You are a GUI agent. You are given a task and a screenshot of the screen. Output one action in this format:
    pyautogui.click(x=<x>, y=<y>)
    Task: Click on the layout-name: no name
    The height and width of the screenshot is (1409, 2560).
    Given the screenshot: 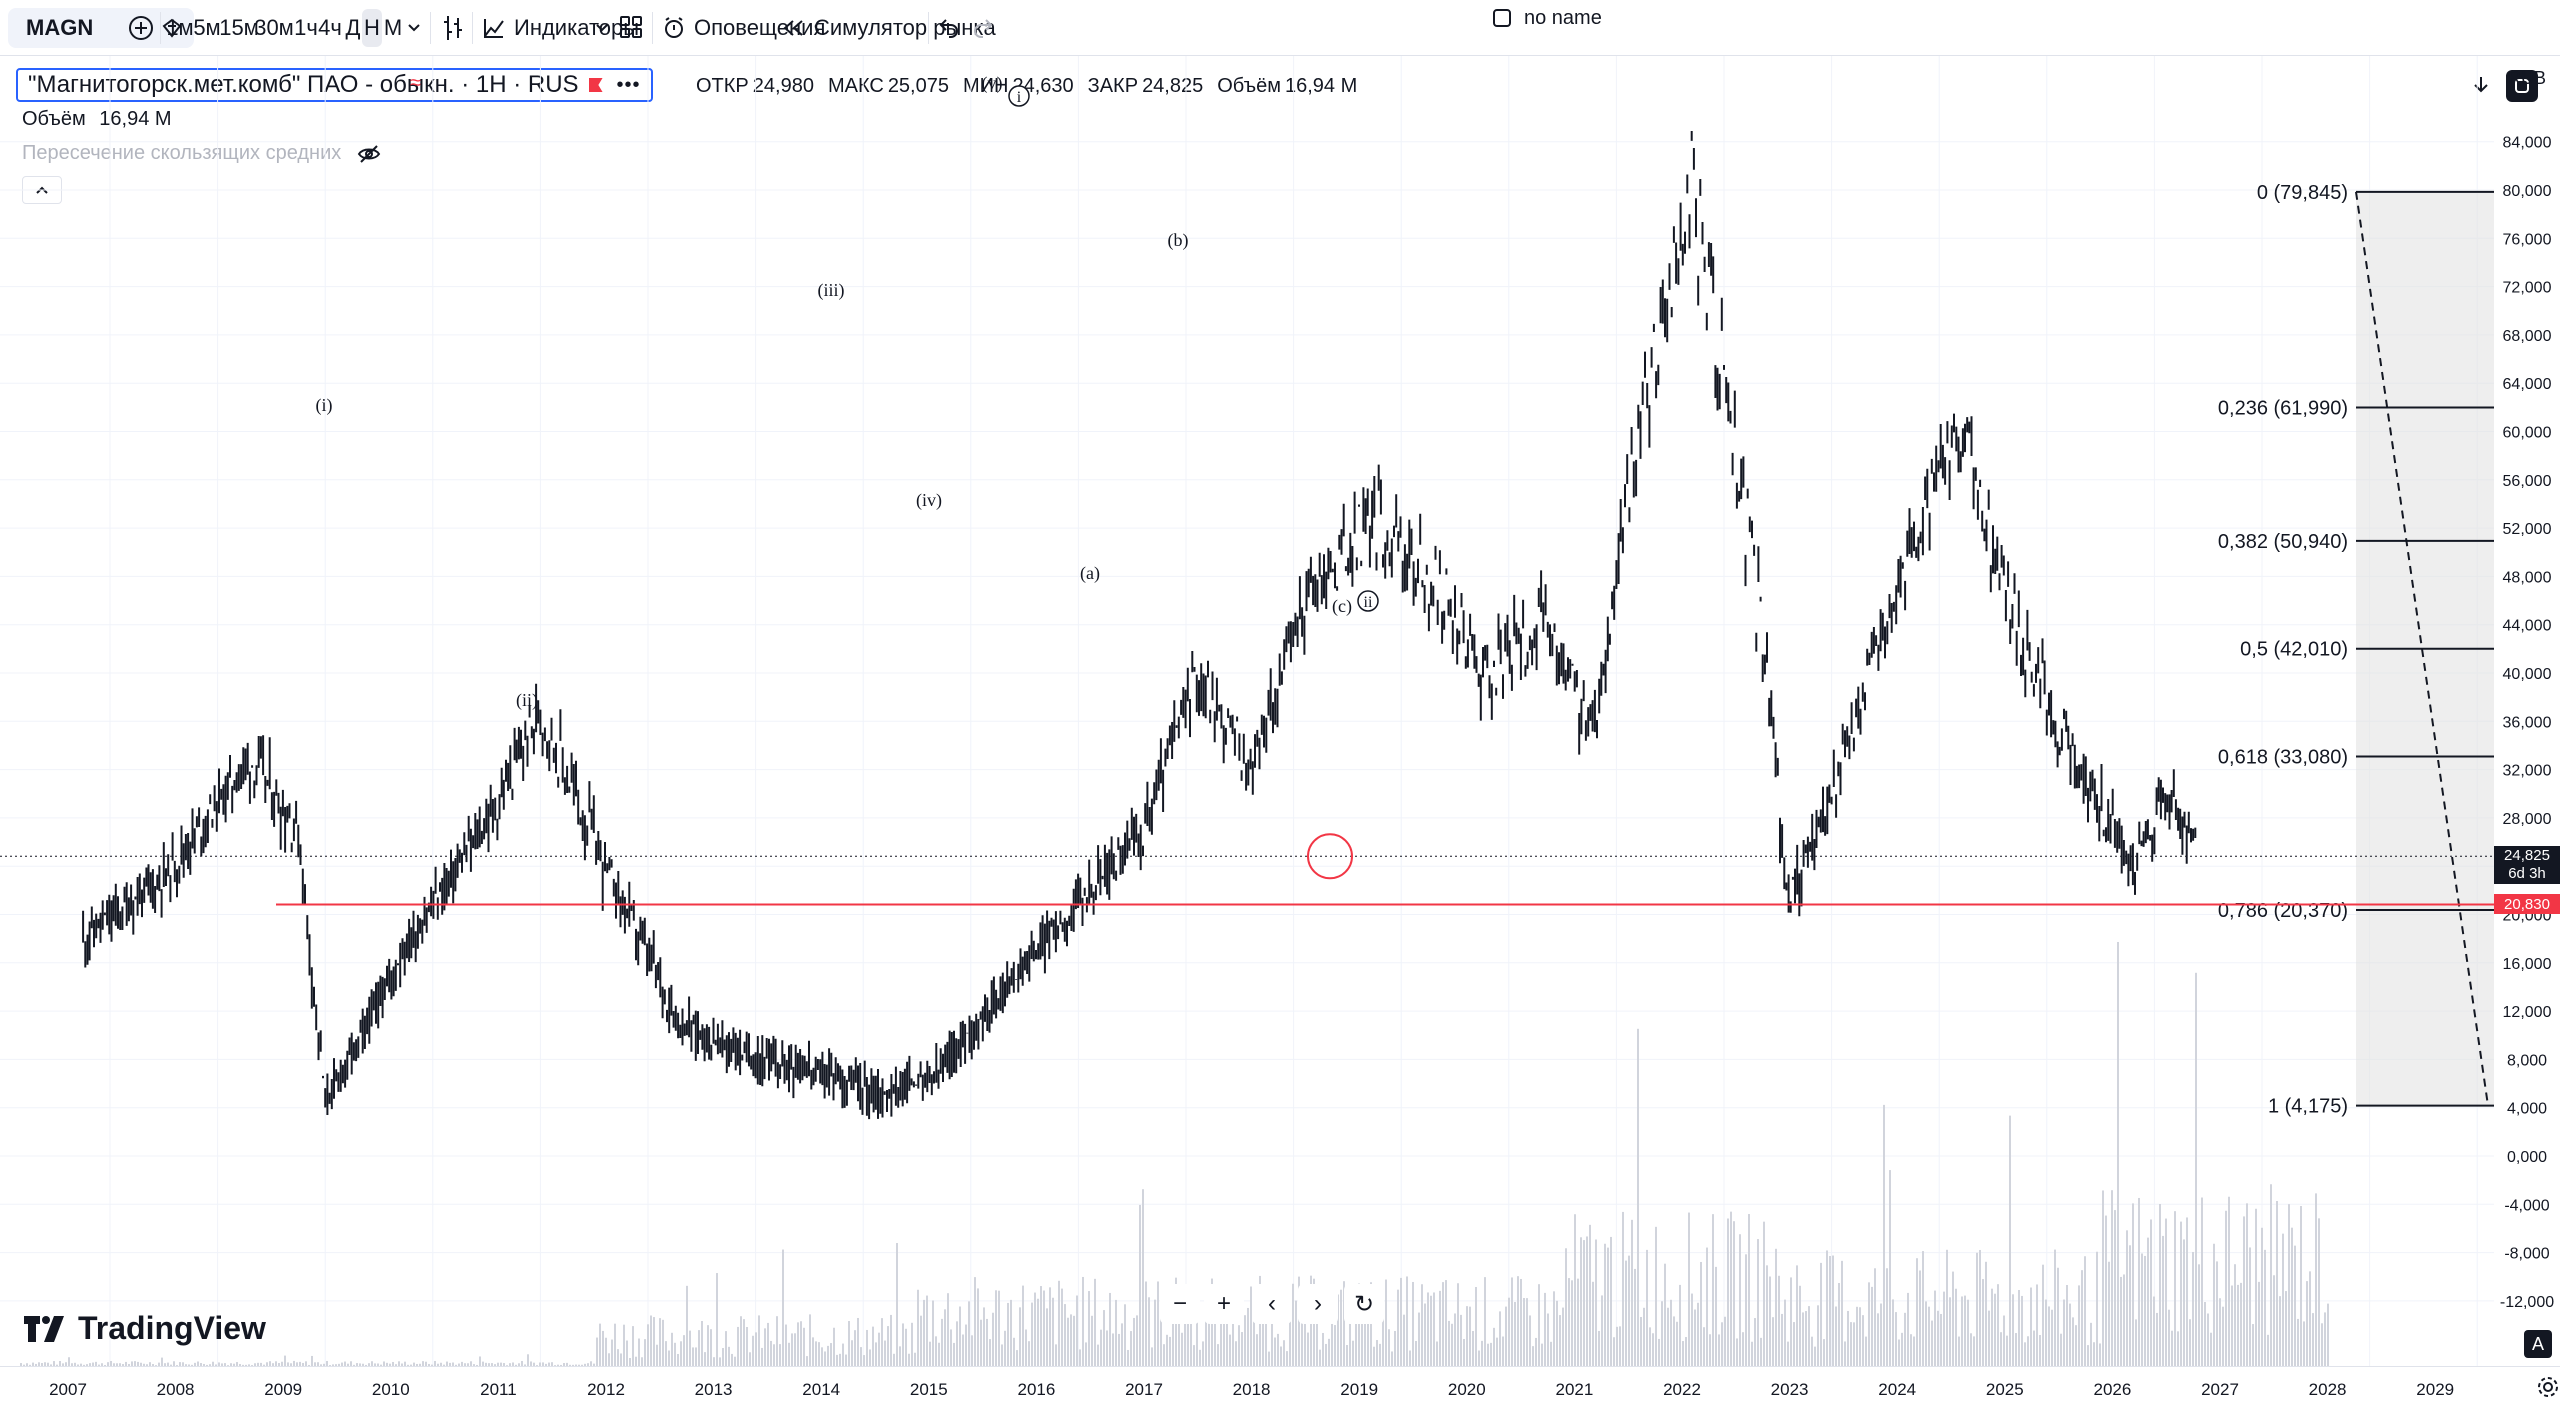 What is the action you would take?
    pyautogui.click(x=1563, y=17)
    